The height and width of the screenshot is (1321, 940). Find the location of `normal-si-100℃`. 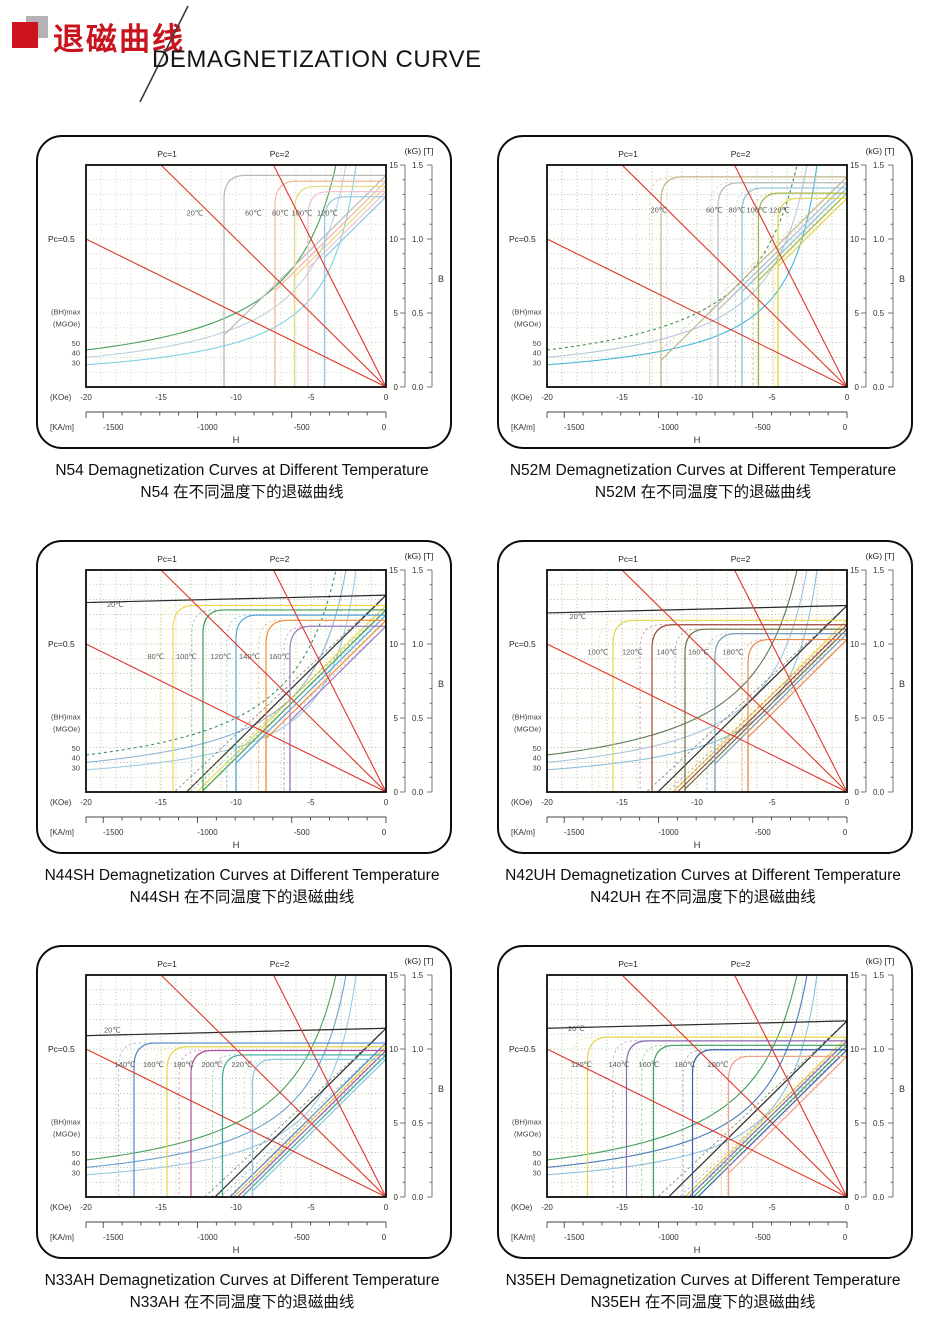

normal-si-100℃ is located at coordinates (754, 705).